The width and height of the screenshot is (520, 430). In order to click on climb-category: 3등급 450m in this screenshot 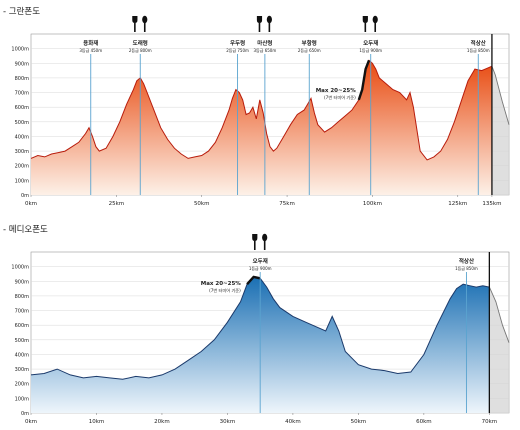, I will do `click(90, 50)`.